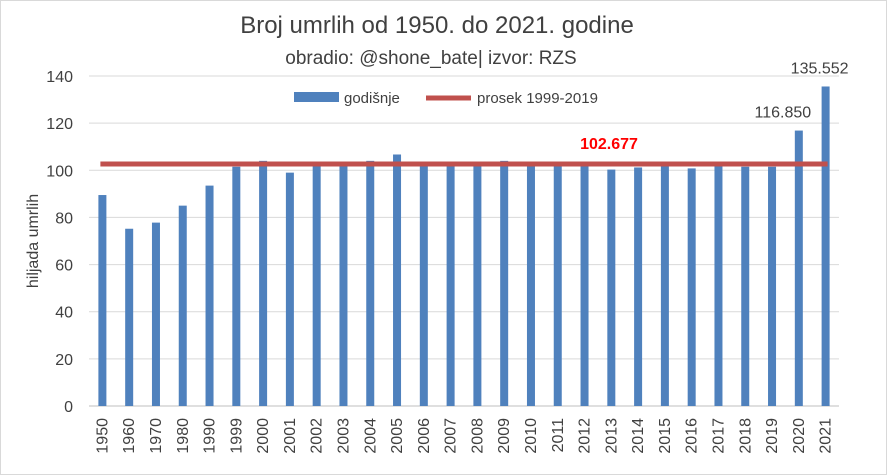  I want to click on legend: godišnje prosek 1999-2019, so click(446, 98).